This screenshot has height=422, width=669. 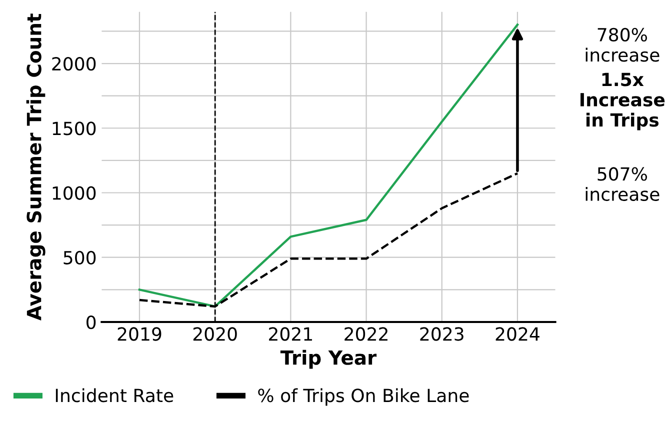 I want to click on x-tick-label: 2022, so click(x=366, y=334).